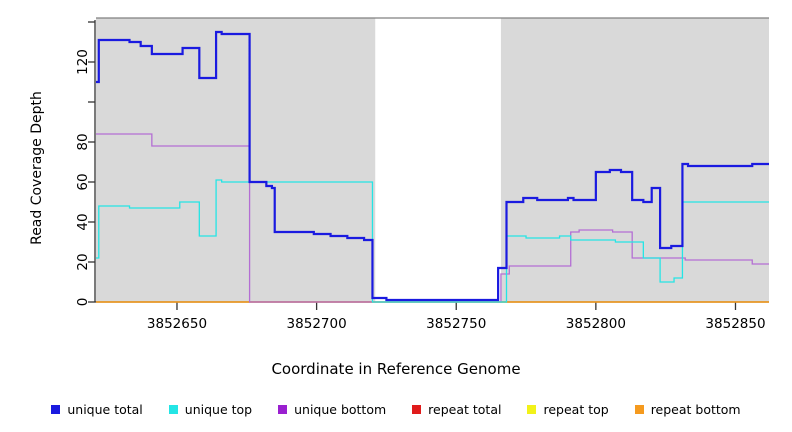 The image size is (792, 432). I want to click on legend-label: repeat top, so click(576, 409).